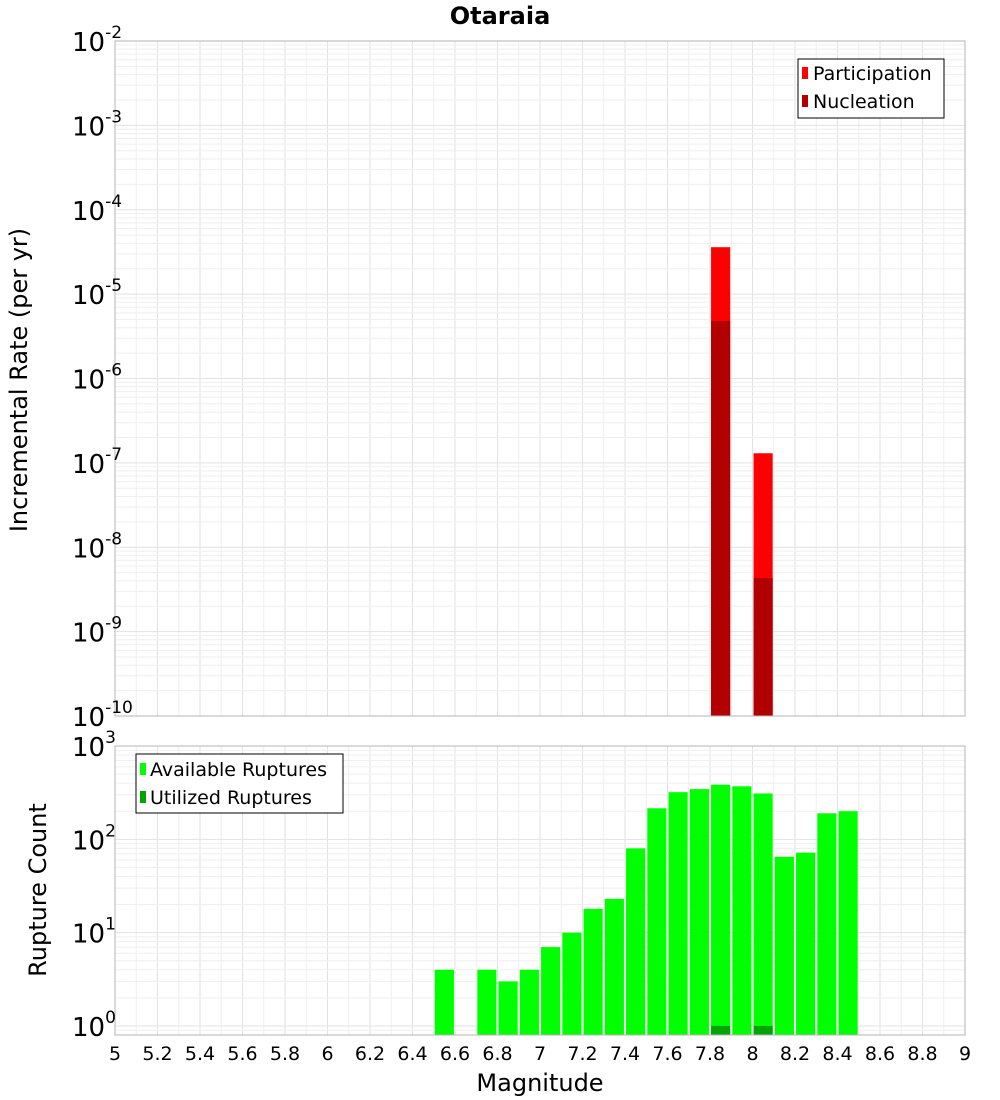 The image size is (1000, 1100). Describe the element at coordinates (94, 1025) in the screenshot. I see `y-tick-label: 10⁰` at that location.